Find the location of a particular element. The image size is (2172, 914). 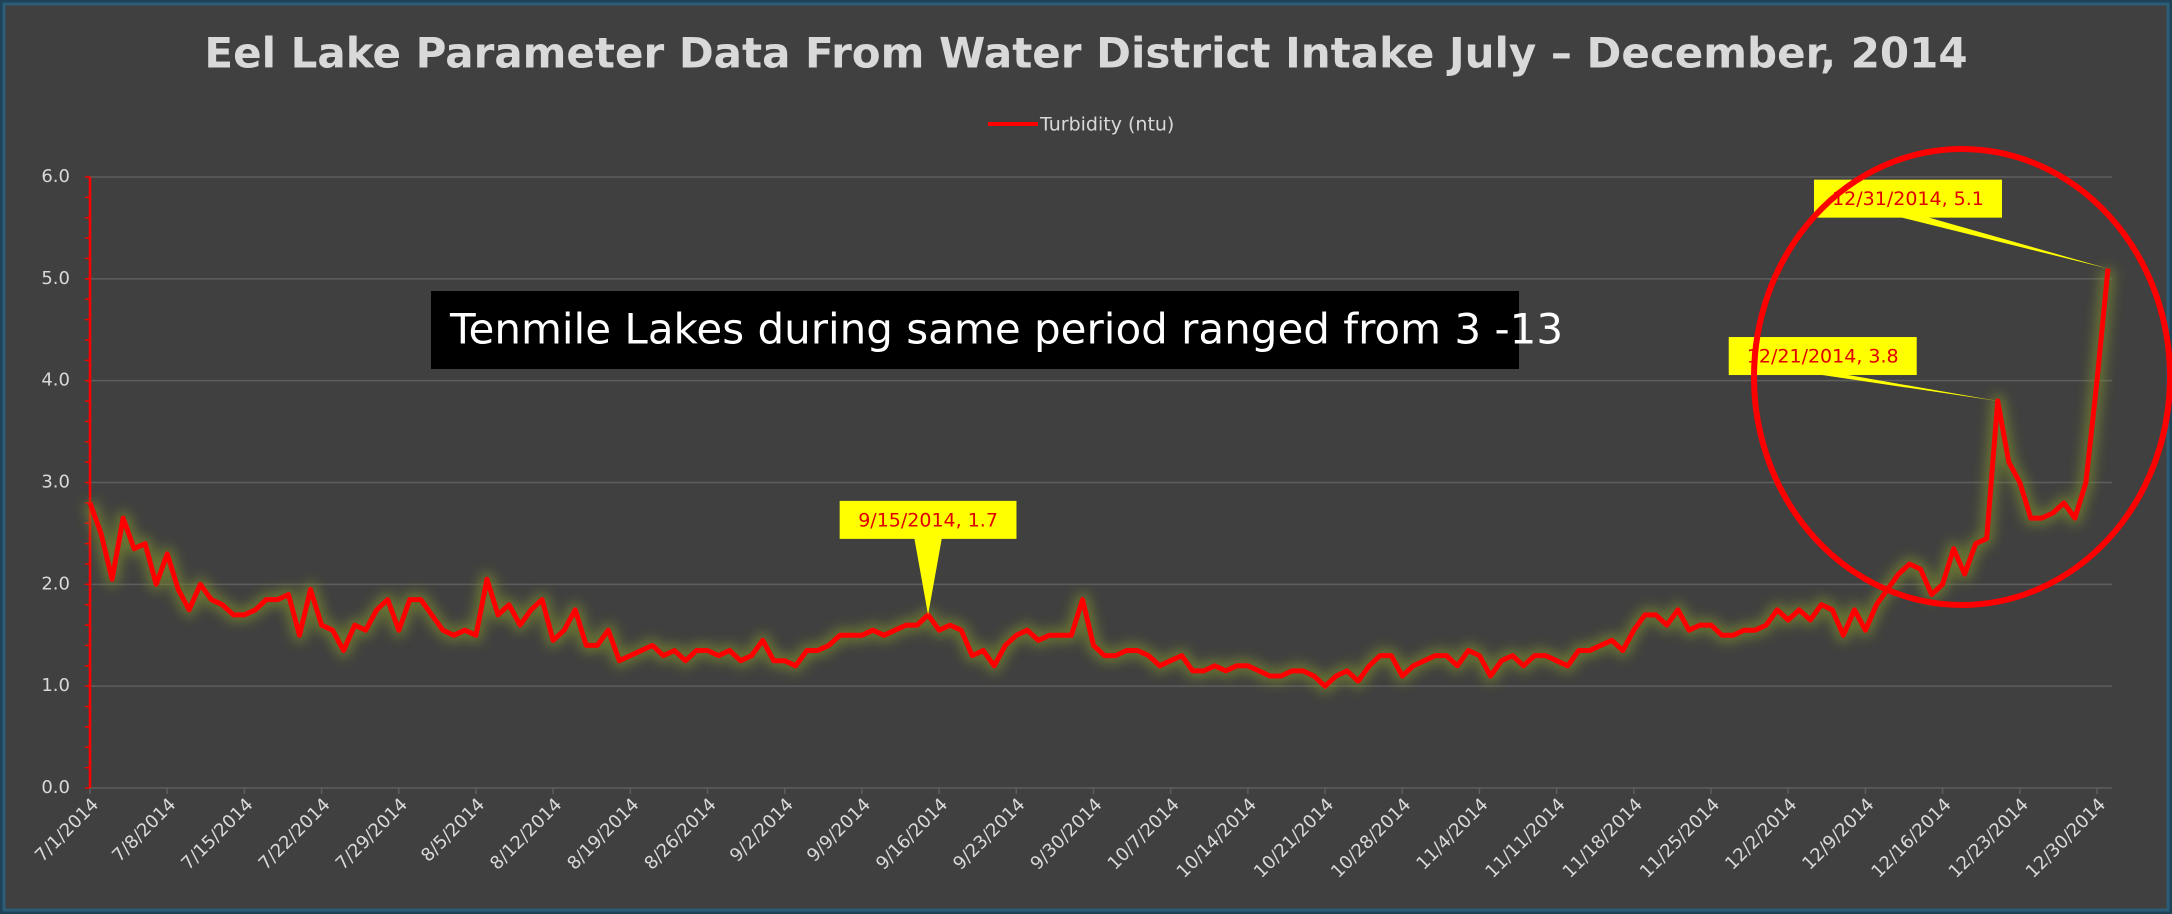

data-label: 9/15/2014, 1.7 is located at coordinates (928, 557).